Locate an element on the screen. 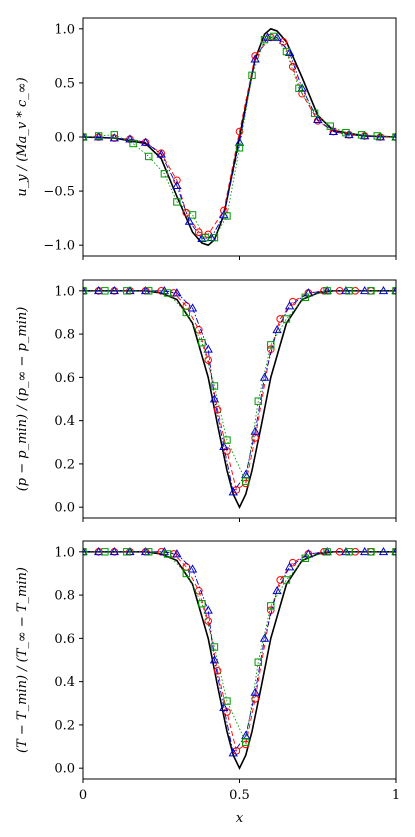 This screenshot has height=837, width=415. y-tick-label: −0.5 is located at coordinates (59, 192).